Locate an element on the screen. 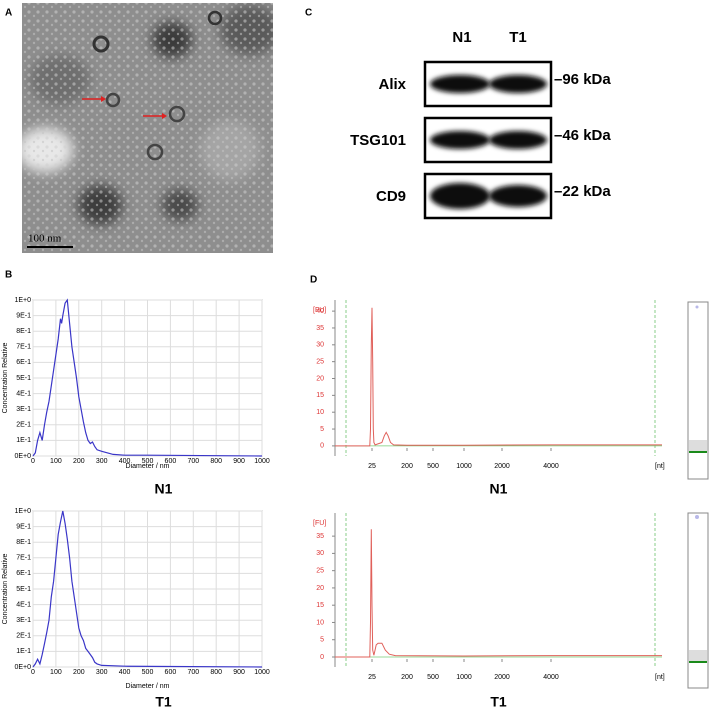 This screenshot has width=709, height=710. y-tick-label: 5 is located at coordinates (322, 640).